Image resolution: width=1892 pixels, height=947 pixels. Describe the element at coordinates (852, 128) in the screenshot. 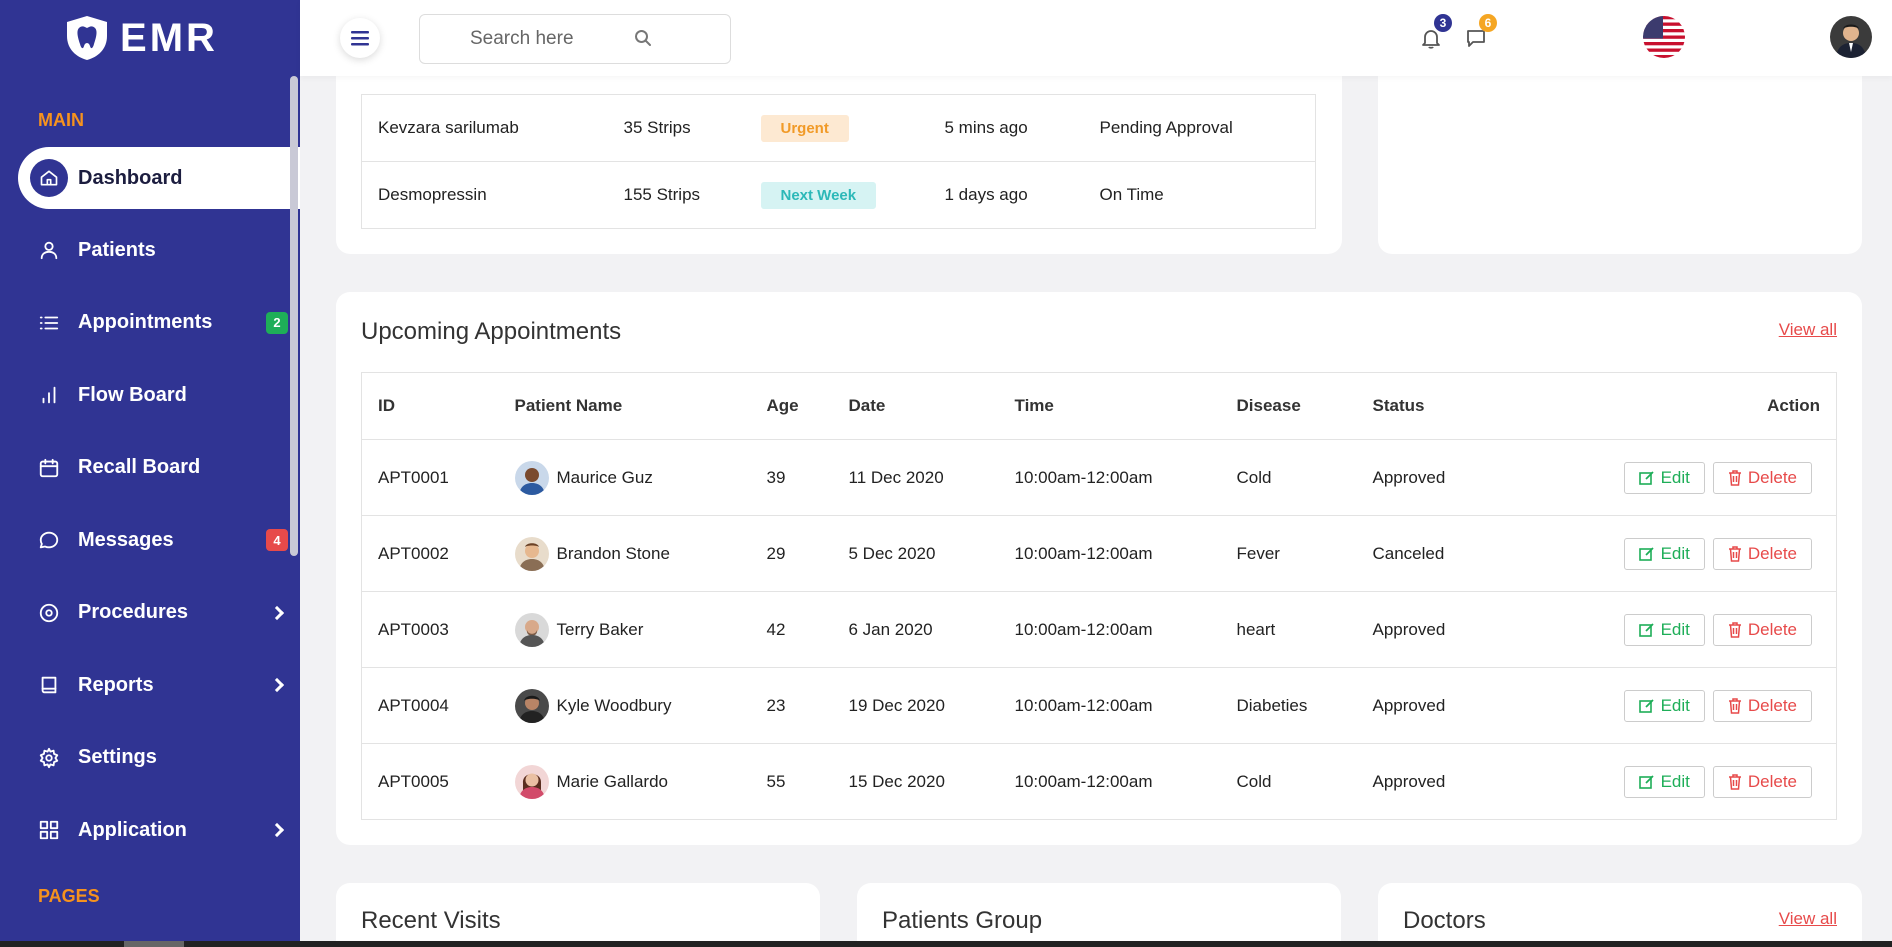

I see `priority-cell: Urgent` at that location.